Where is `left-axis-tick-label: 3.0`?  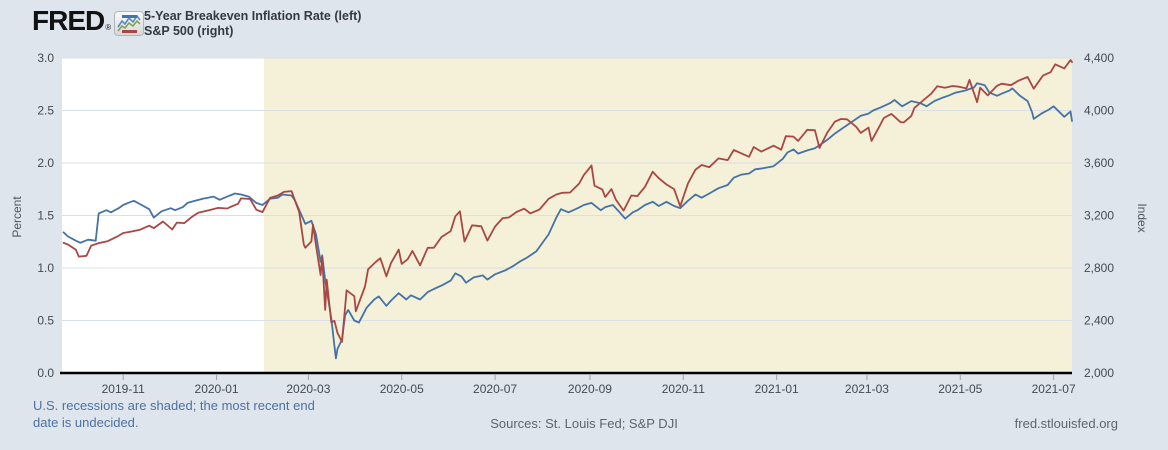
left-axis-tick-label: 3.0 is located at coordinates (45, 58).